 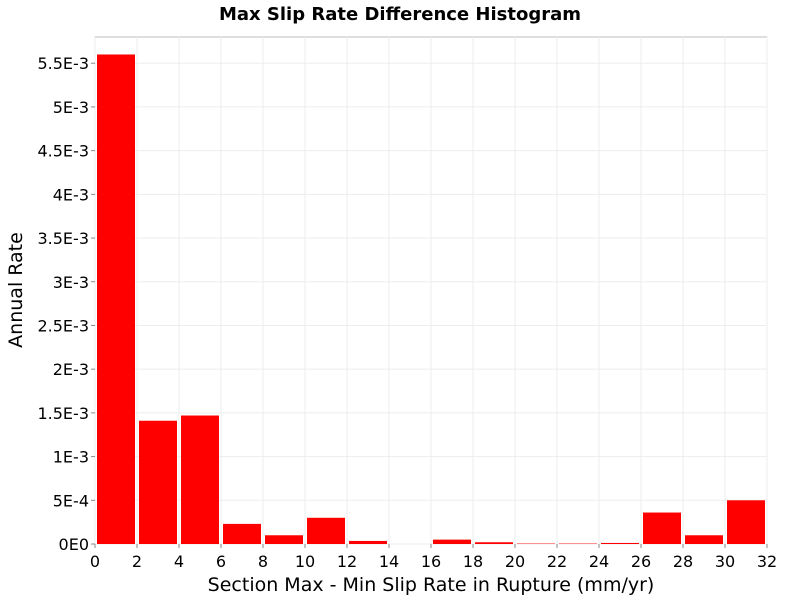 What do you see at coordinates (71, 369) in the screenshot?
I see `y-tick-label: 2E-3` at bounding box center [71, 369].